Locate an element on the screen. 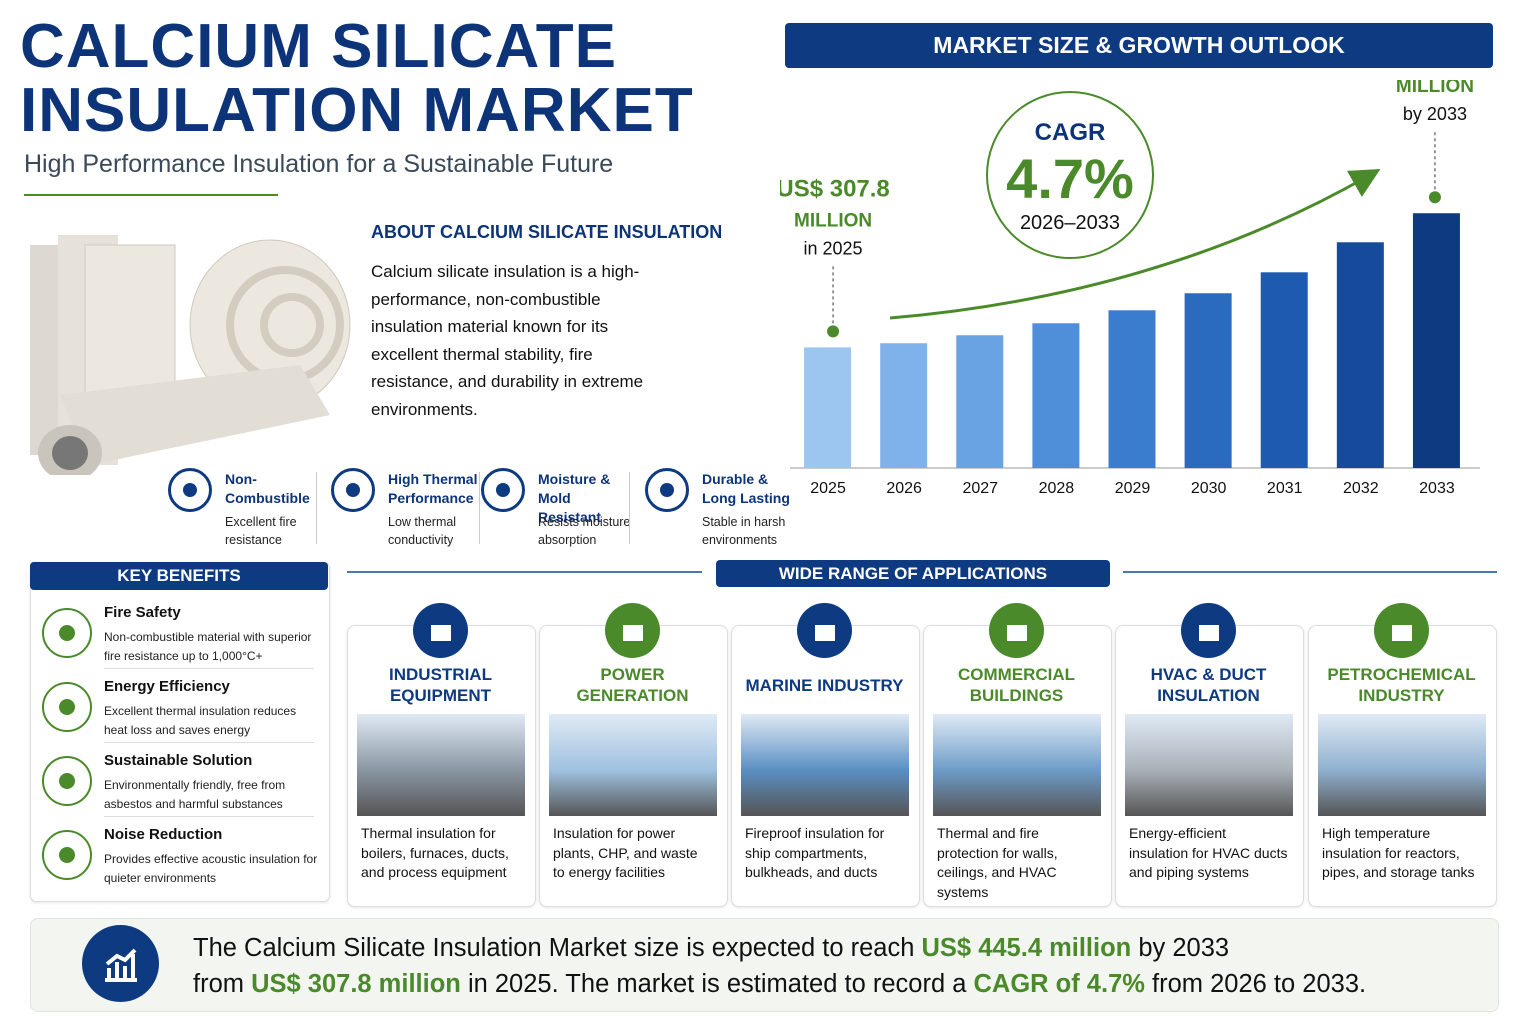 Image resolution: width=1536 pixels, height=1024 pixels. application-title: MARINE INDUSTRY is located at coordinates (824, 685).